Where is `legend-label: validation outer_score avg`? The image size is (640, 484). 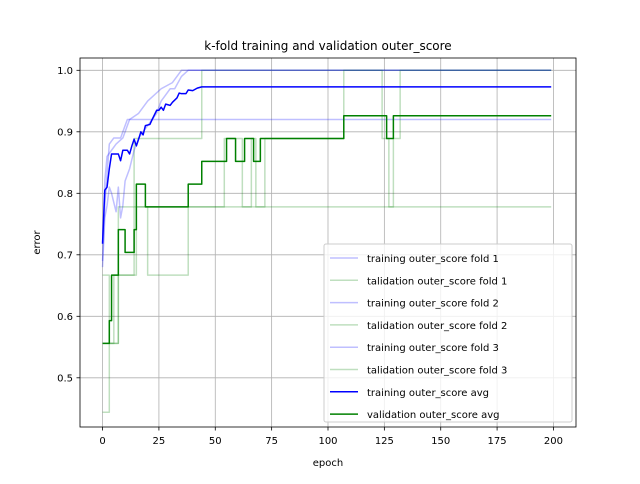
legend-label: validation outer_score avg is located at coordinates (433, 415).